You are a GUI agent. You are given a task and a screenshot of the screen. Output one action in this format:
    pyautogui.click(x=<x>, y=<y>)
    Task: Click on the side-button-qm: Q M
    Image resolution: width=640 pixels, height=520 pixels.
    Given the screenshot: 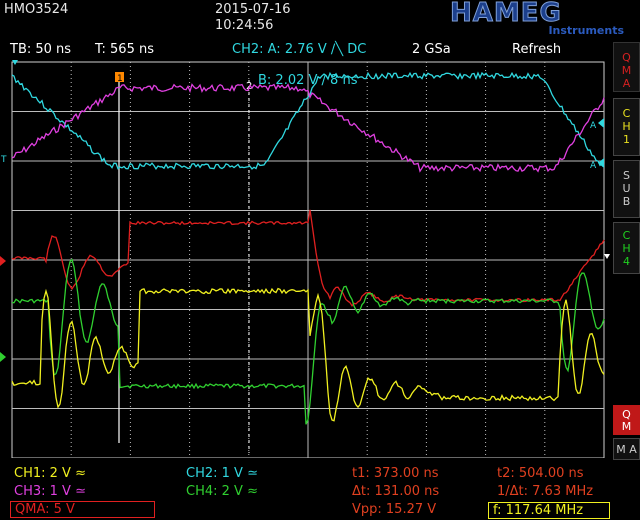 What is the action you would take?
    pyautogui.click(x=626, y=420)
    